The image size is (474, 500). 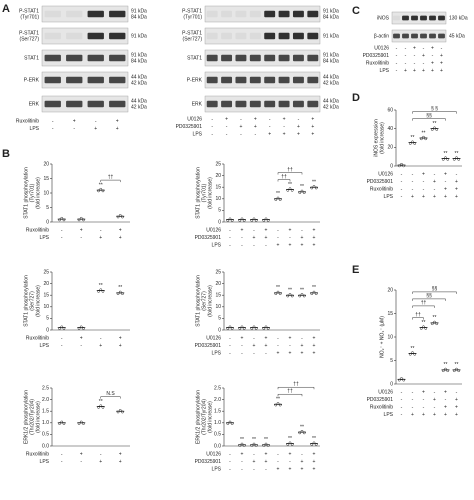 I want to click on y-tick-label: 2.5, so click(x=45, y=388).